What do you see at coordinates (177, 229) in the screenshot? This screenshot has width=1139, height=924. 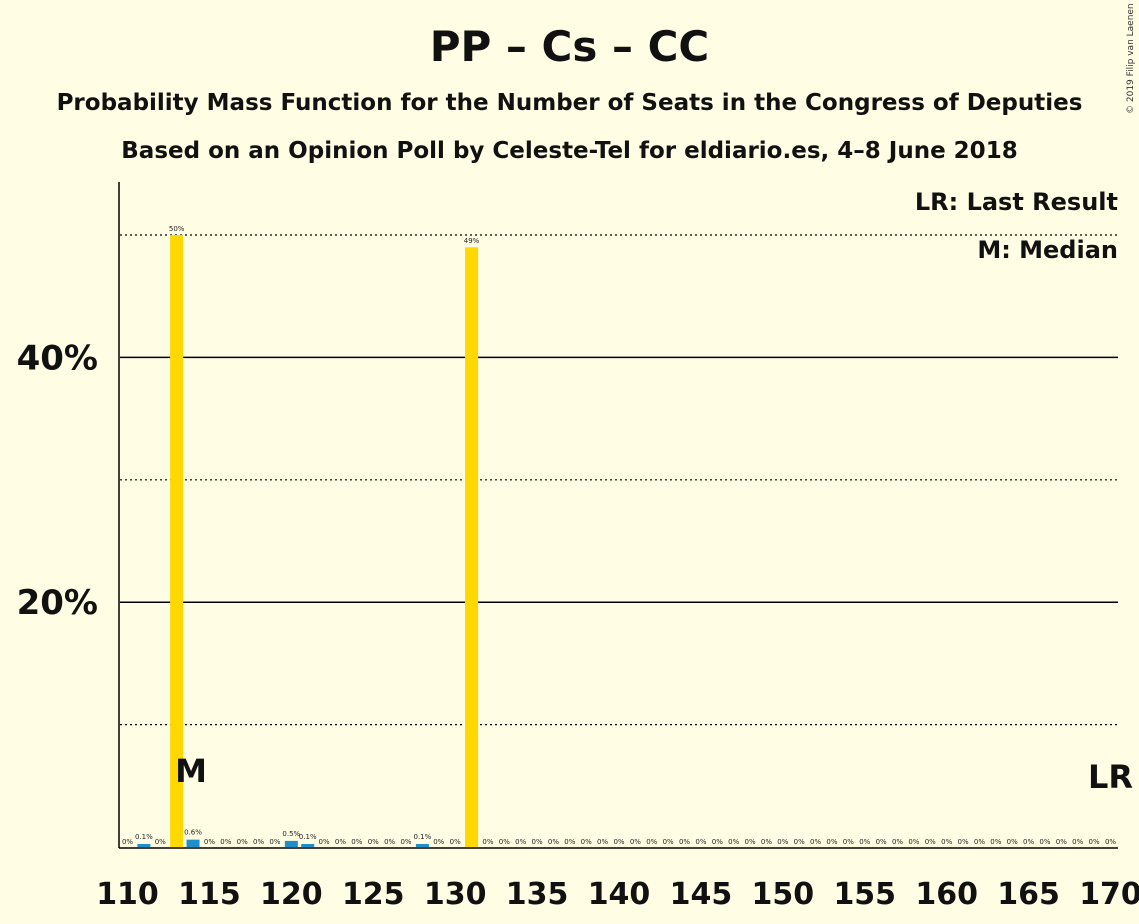 I see `bar-value-label: 50%` at bounding box center [177, 229].